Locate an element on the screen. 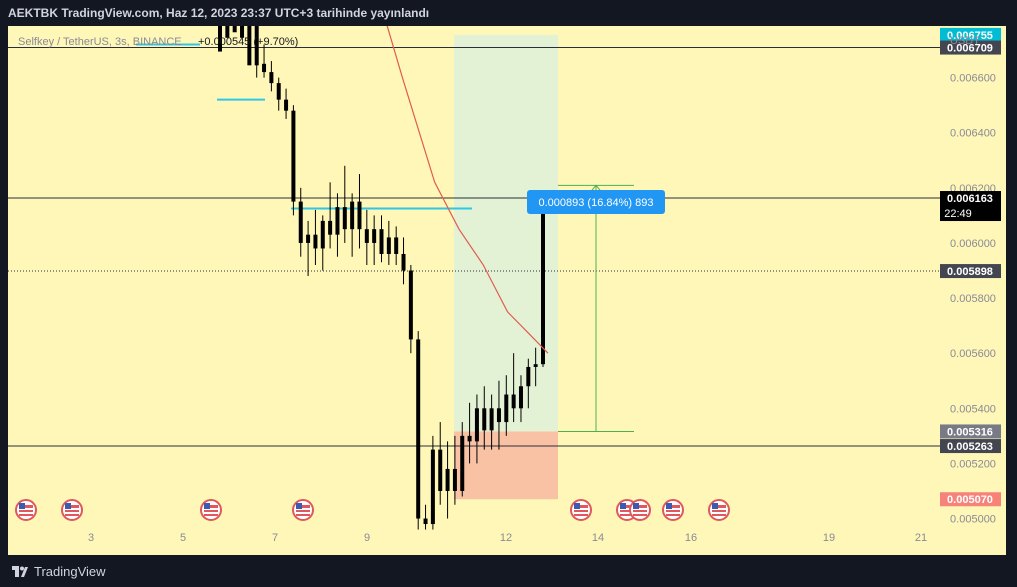  x-tick-label: 19 is located at coordinates (829, 538).